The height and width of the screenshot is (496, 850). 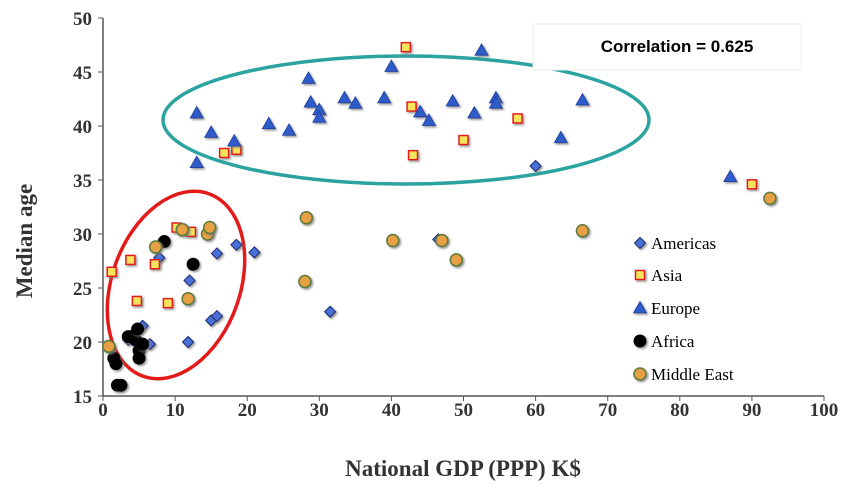 What do you see at coordinates (463, 410) in the screenshot?
I see `x-tick-label: 50` at bounding box center [463, 410].